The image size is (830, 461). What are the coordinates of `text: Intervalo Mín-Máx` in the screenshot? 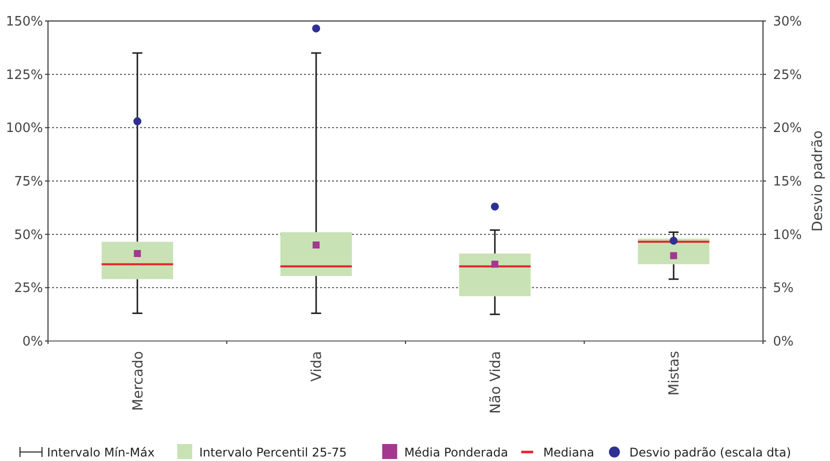 It's located at (101, 453).